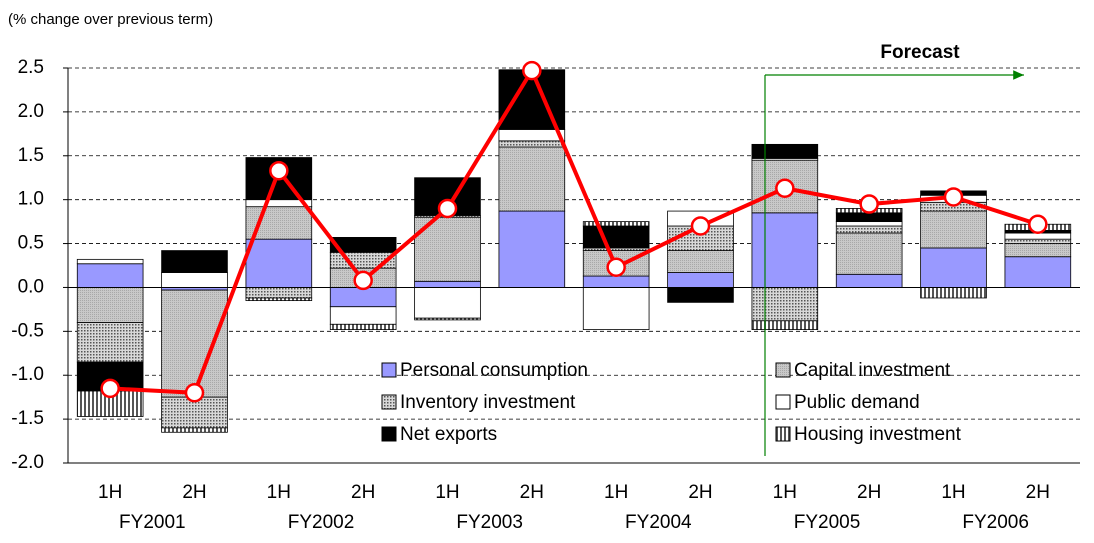 The image size is (1094, 543). What do you see at coordinates (27, 374) in the screenshot?
I see `y-tick-label: -1.0` at bounding box center [27, 374].